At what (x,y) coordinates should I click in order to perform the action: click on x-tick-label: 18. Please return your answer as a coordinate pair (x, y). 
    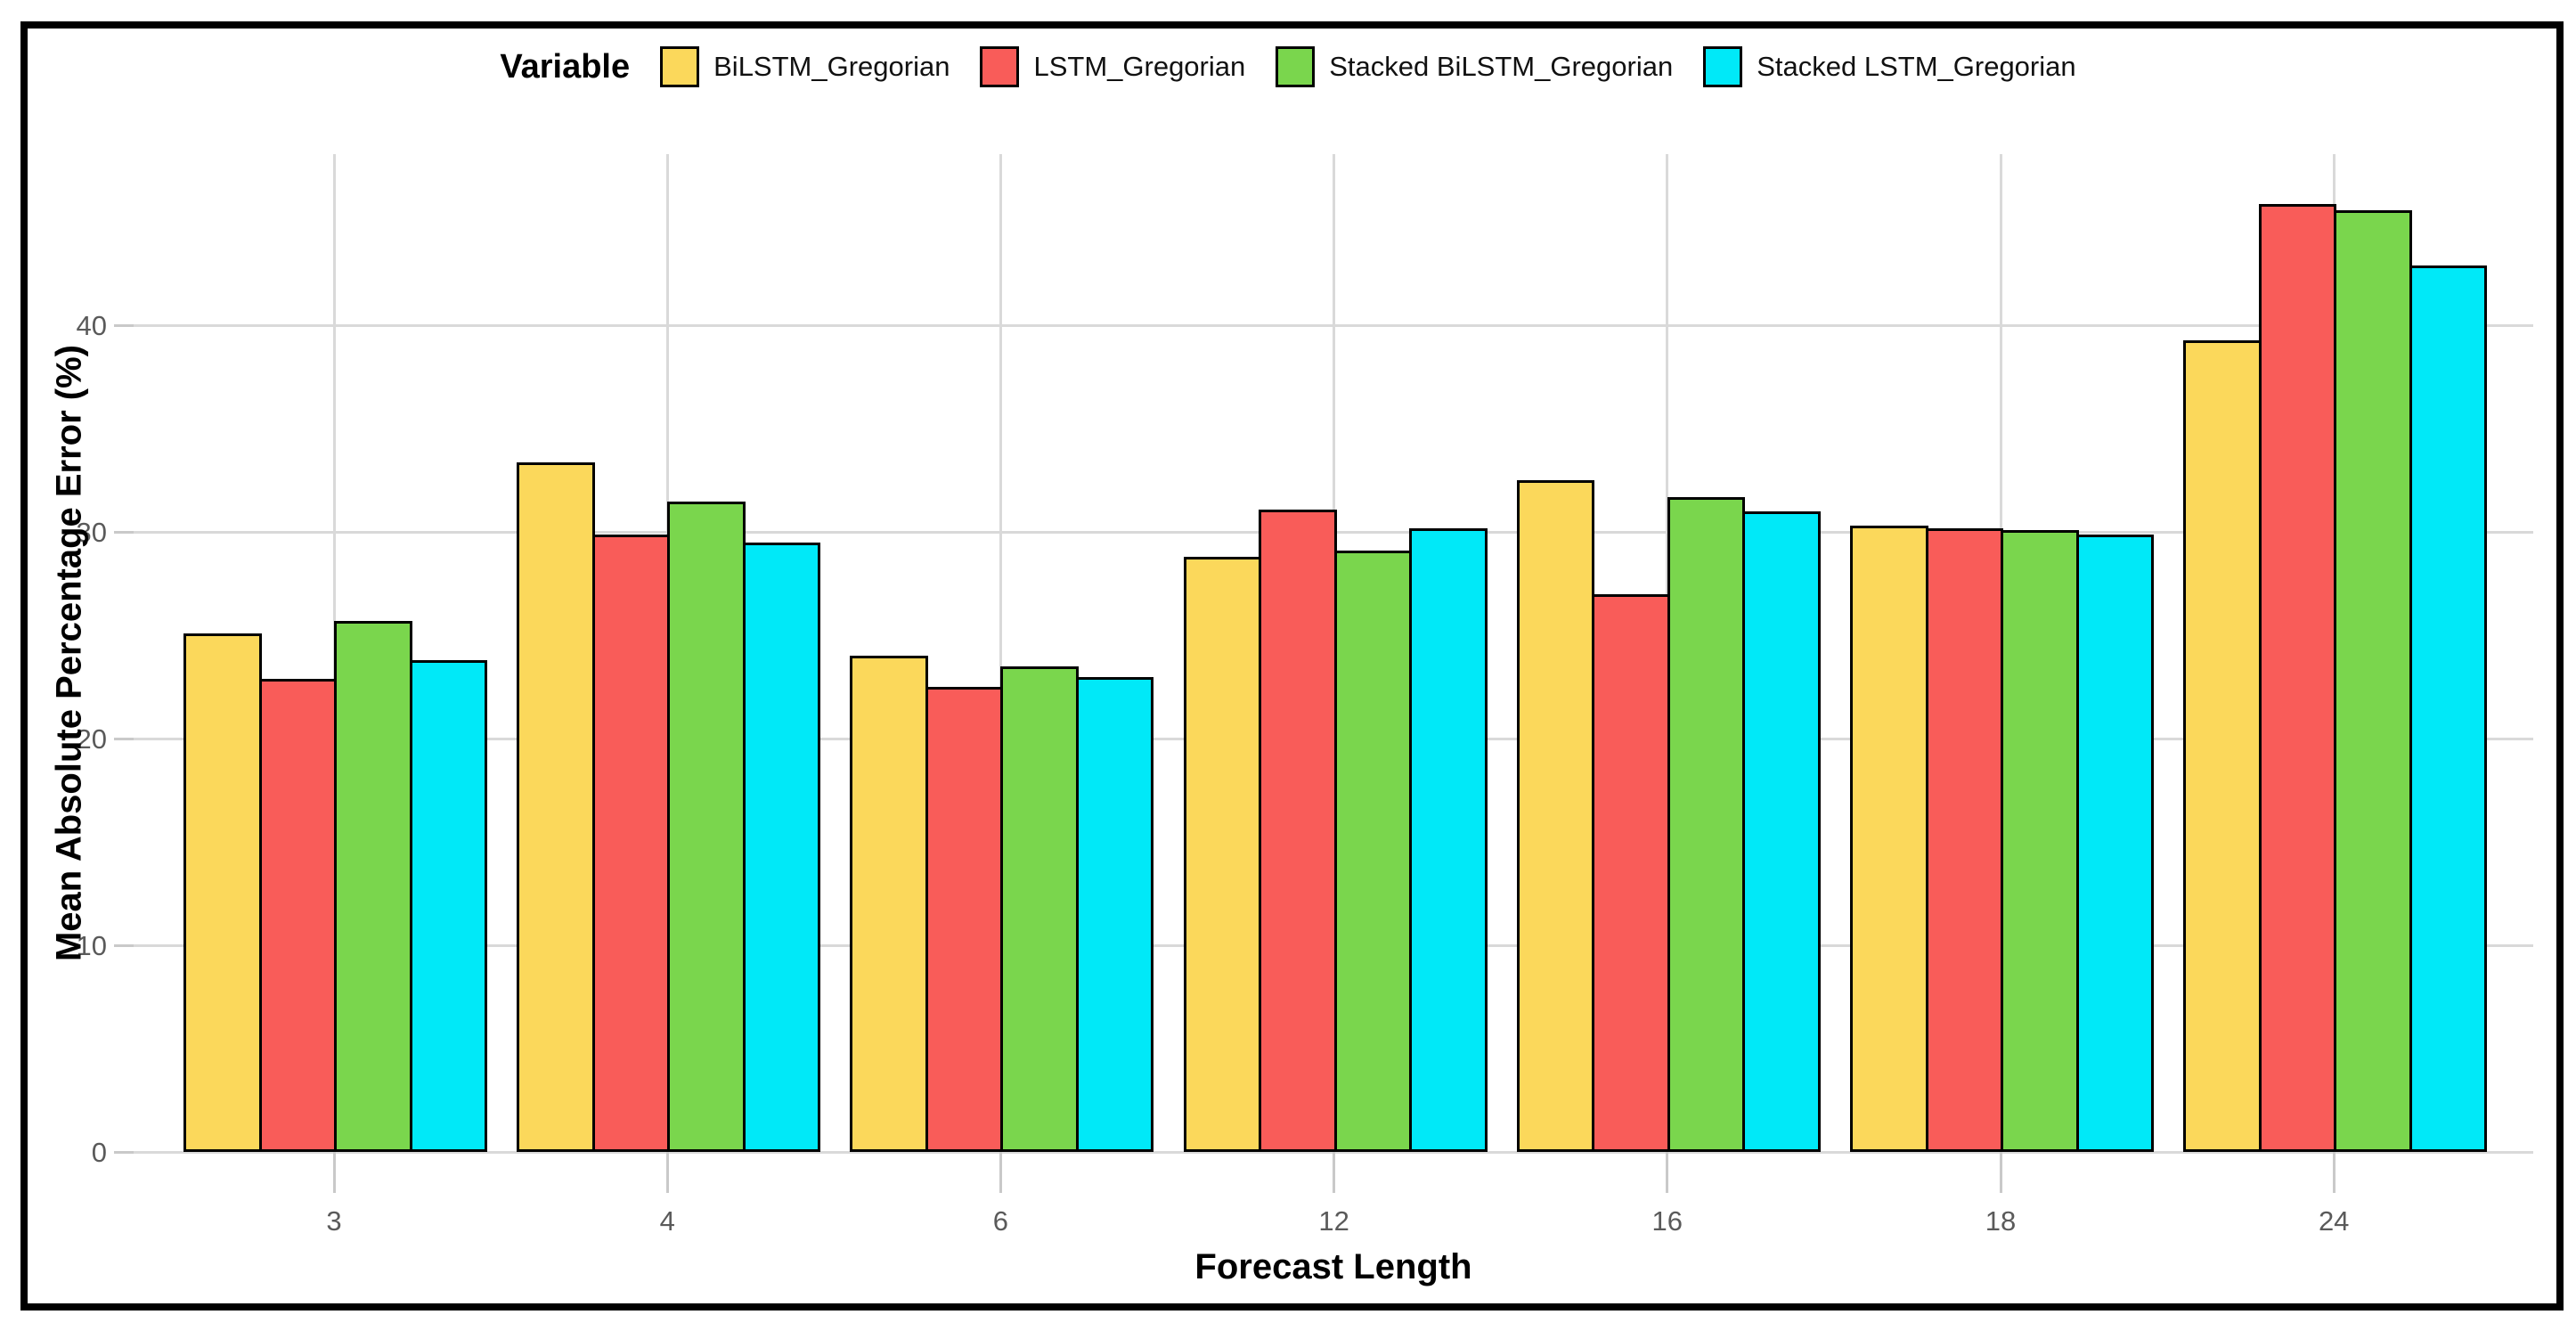
    Looking at the image, I should click on (2001, 1221).